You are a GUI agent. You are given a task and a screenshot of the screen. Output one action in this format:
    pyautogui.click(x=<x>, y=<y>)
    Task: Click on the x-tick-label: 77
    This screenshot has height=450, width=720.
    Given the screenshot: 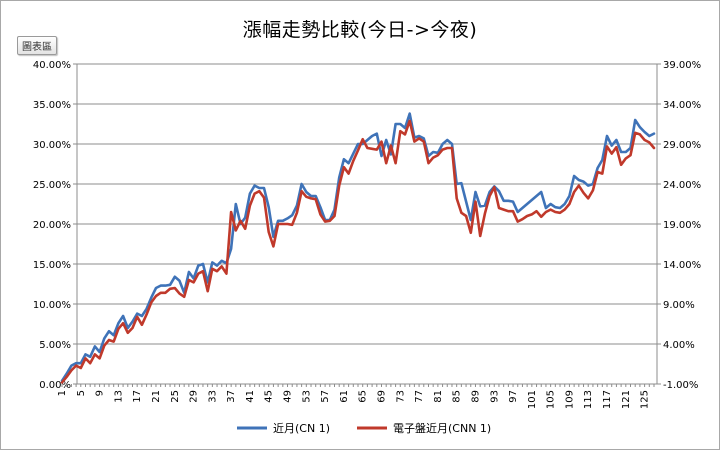 What is the action you would take?
    pyautogui.click(x=419, y=396)
    